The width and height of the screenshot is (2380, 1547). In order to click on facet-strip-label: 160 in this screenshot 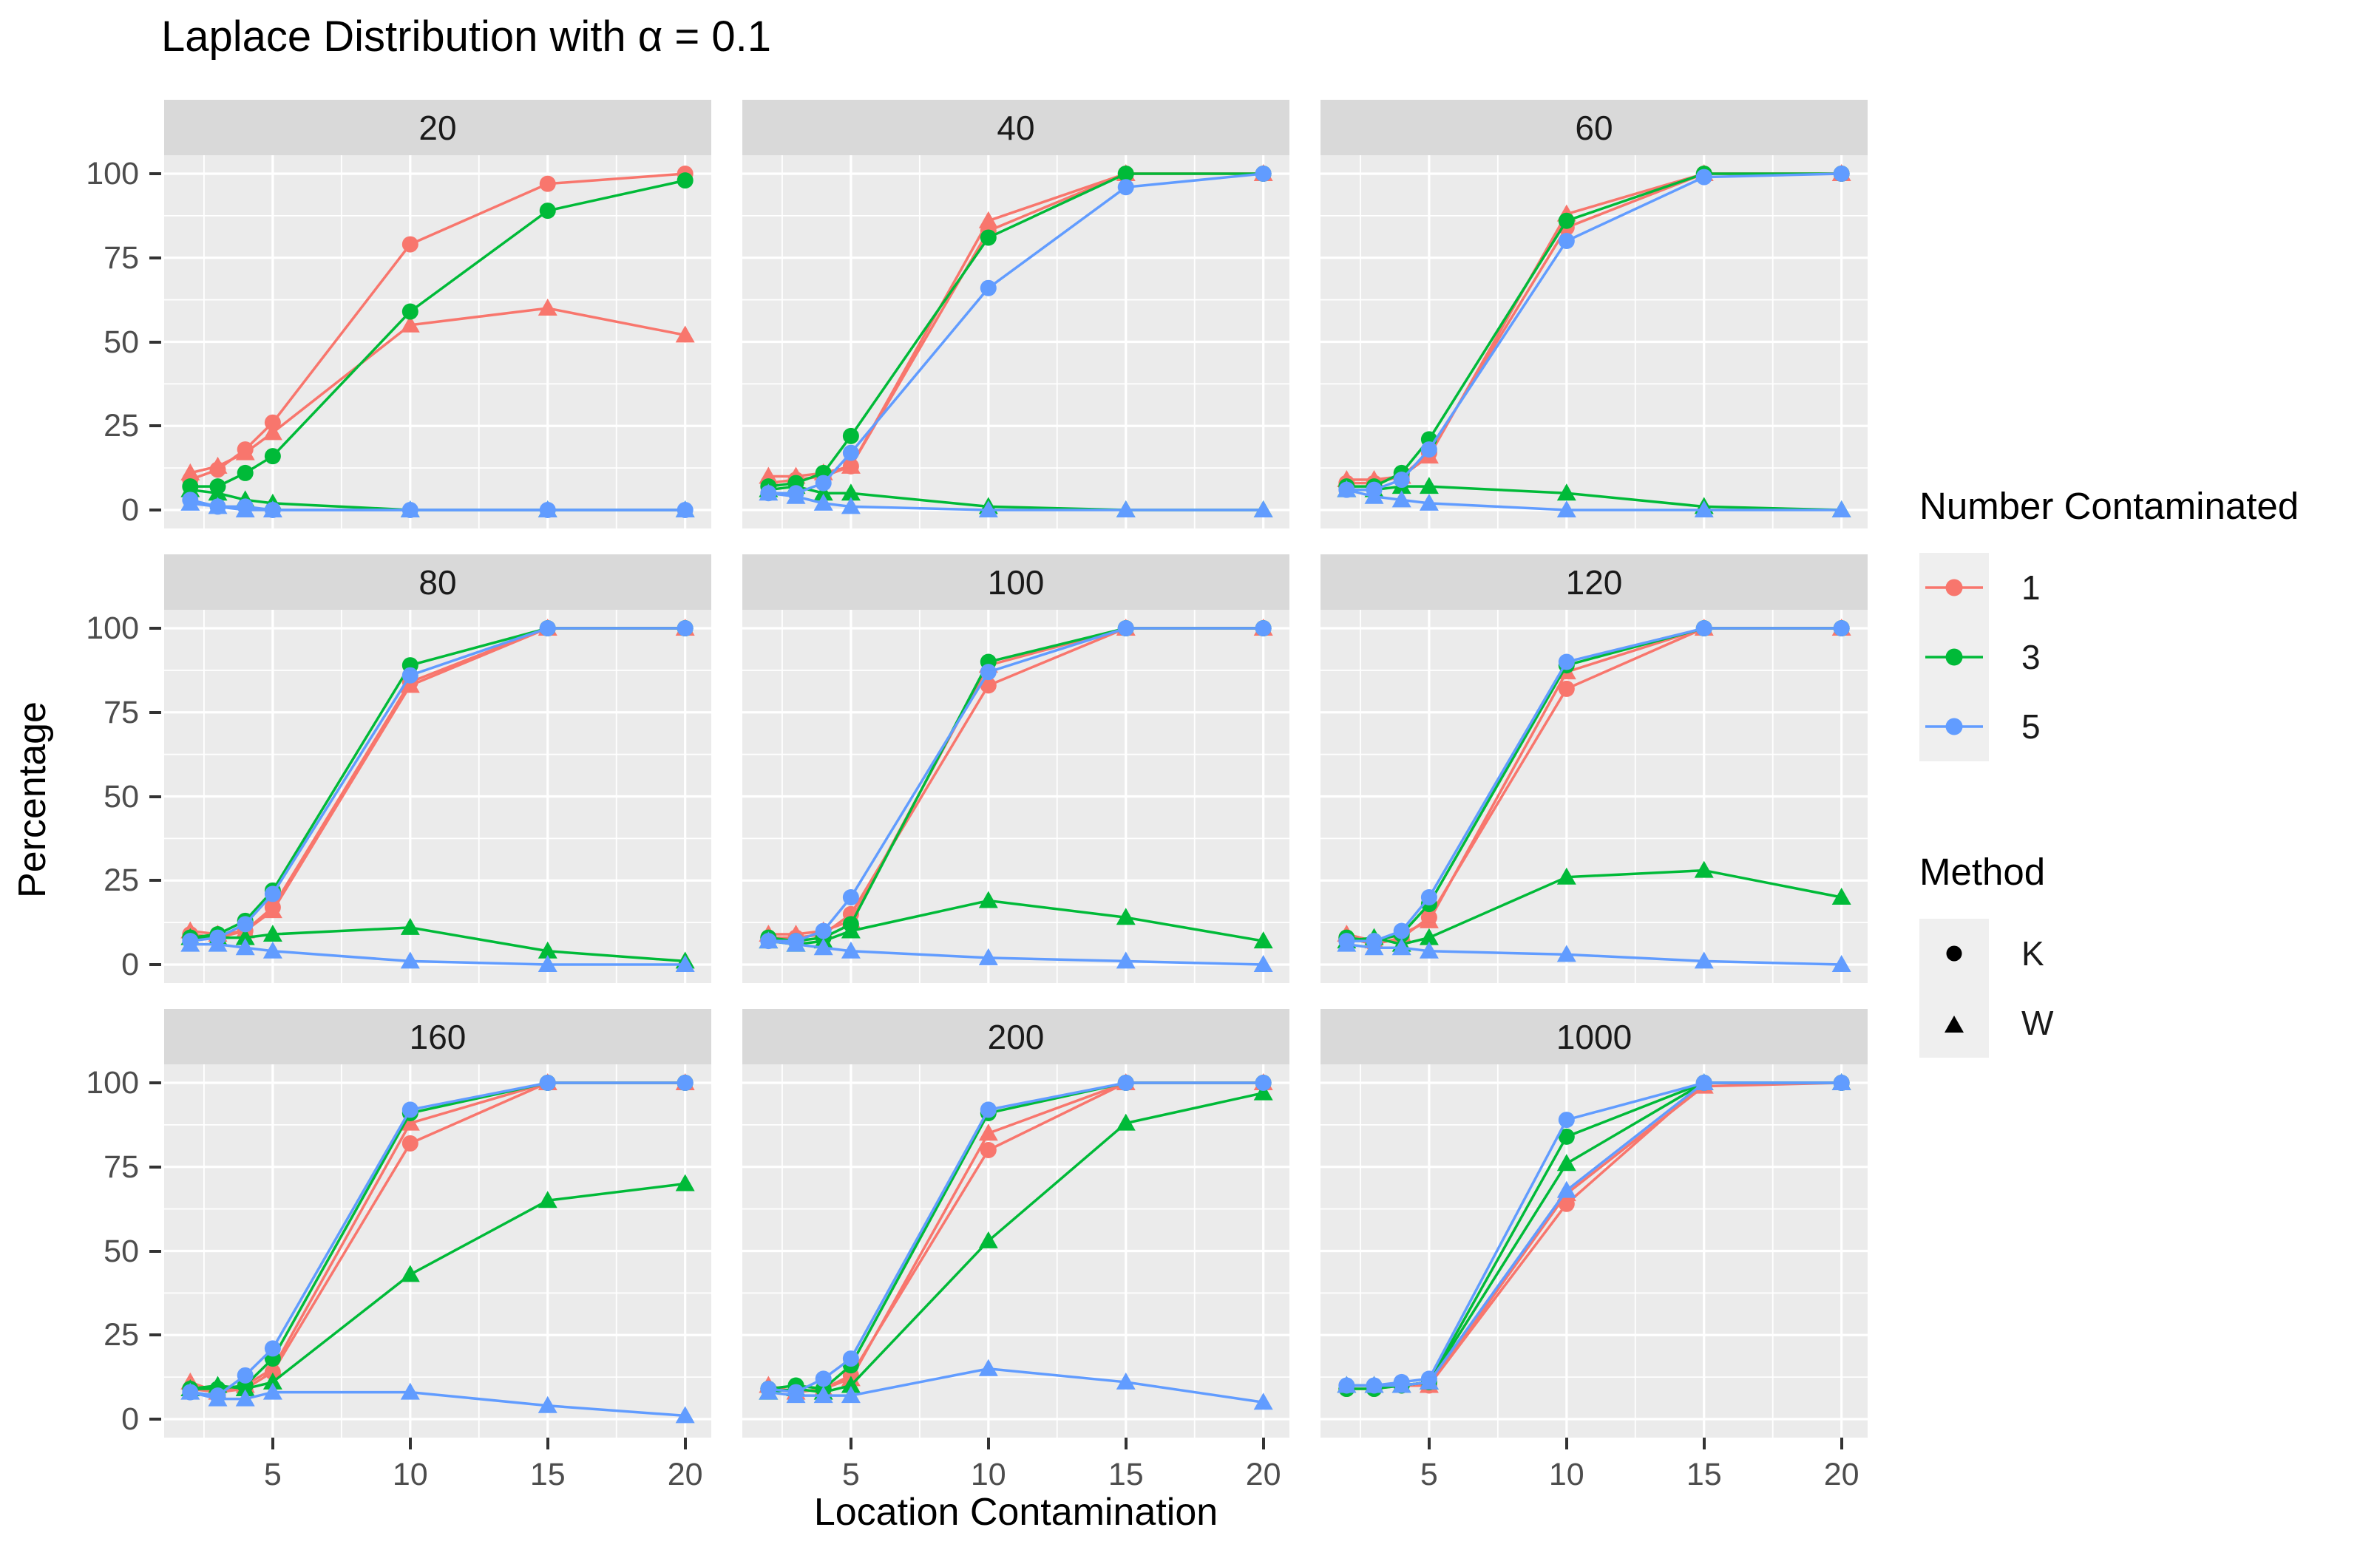, I will do `click(438, 1036)`.